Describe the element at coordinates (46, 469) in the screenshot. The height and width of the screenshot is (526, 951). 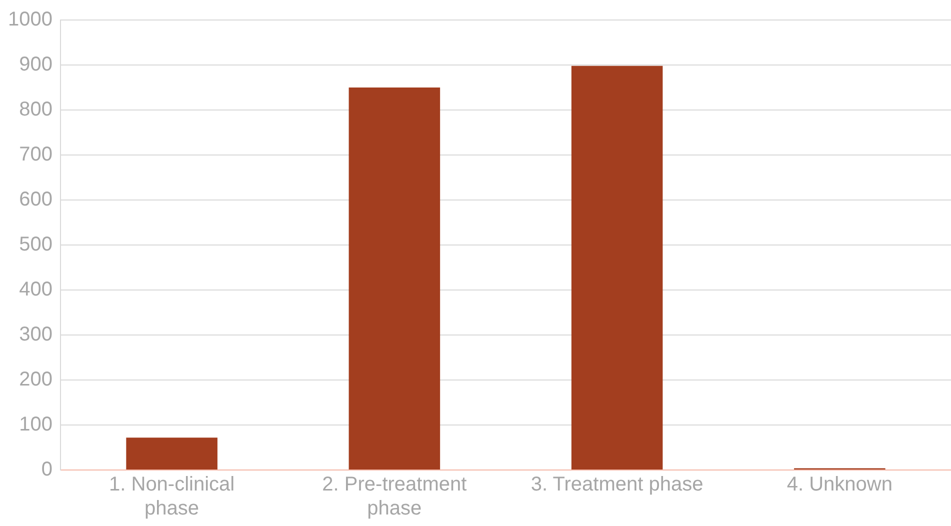
I see `y-tick-label: 0` at that location.